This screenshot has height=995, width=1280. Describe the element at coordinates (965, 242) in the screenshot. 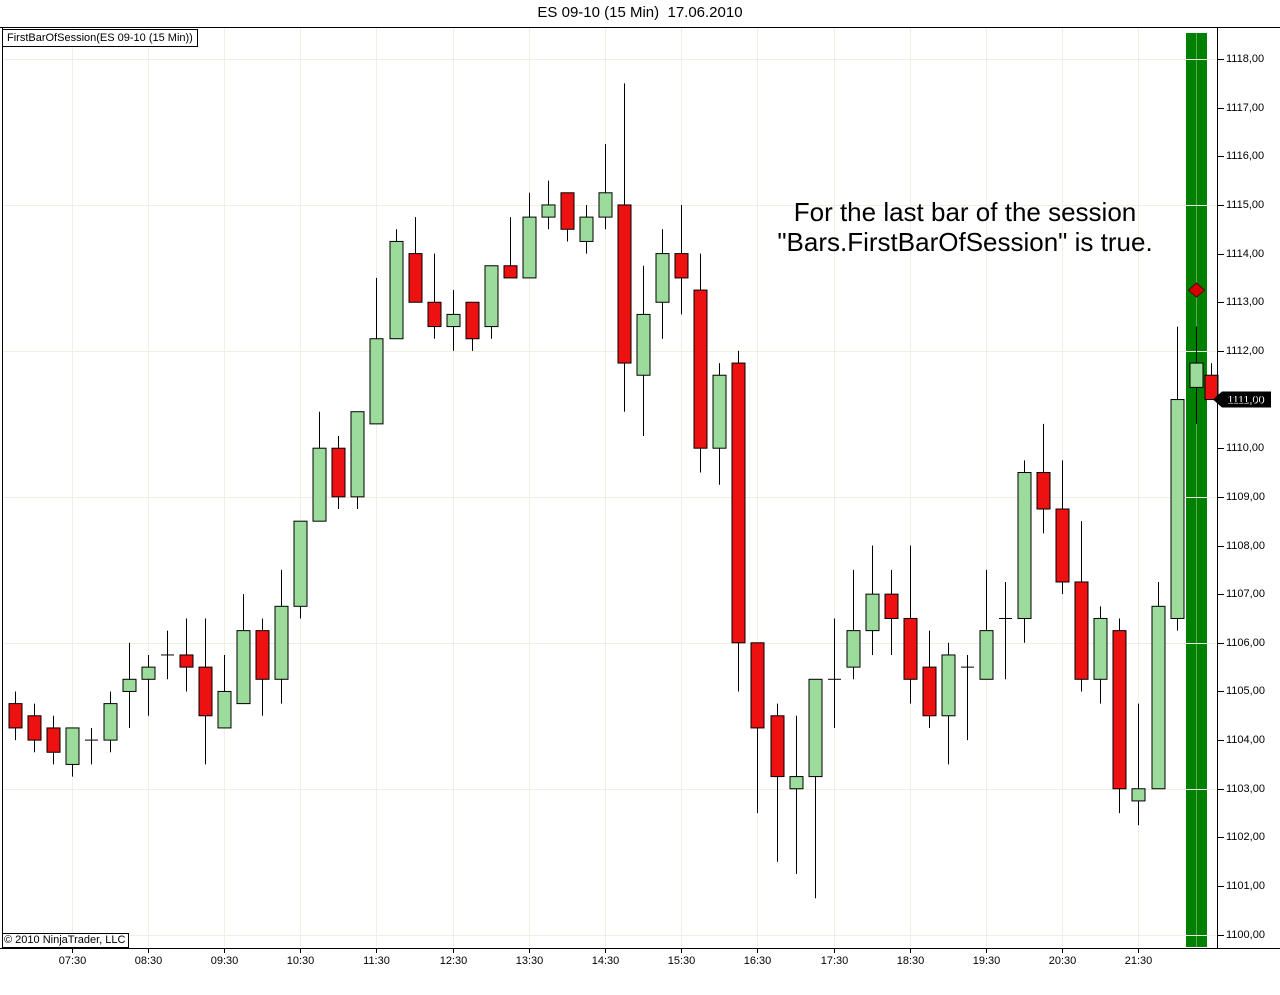

I see `annotation-line-2: "Bars.FirstBarOfSession" is true.` at that location.